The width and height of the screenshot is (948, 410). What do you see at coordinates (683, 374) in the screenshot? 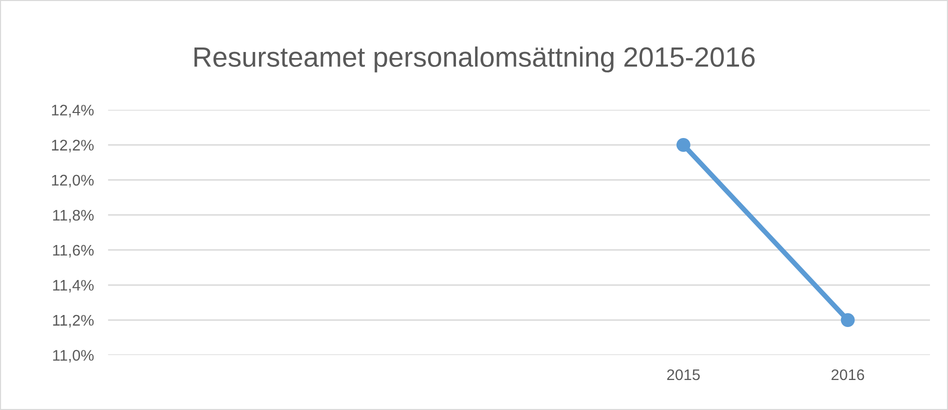
I see `x-tick-label: 2015` at bounding box center [683, 374].